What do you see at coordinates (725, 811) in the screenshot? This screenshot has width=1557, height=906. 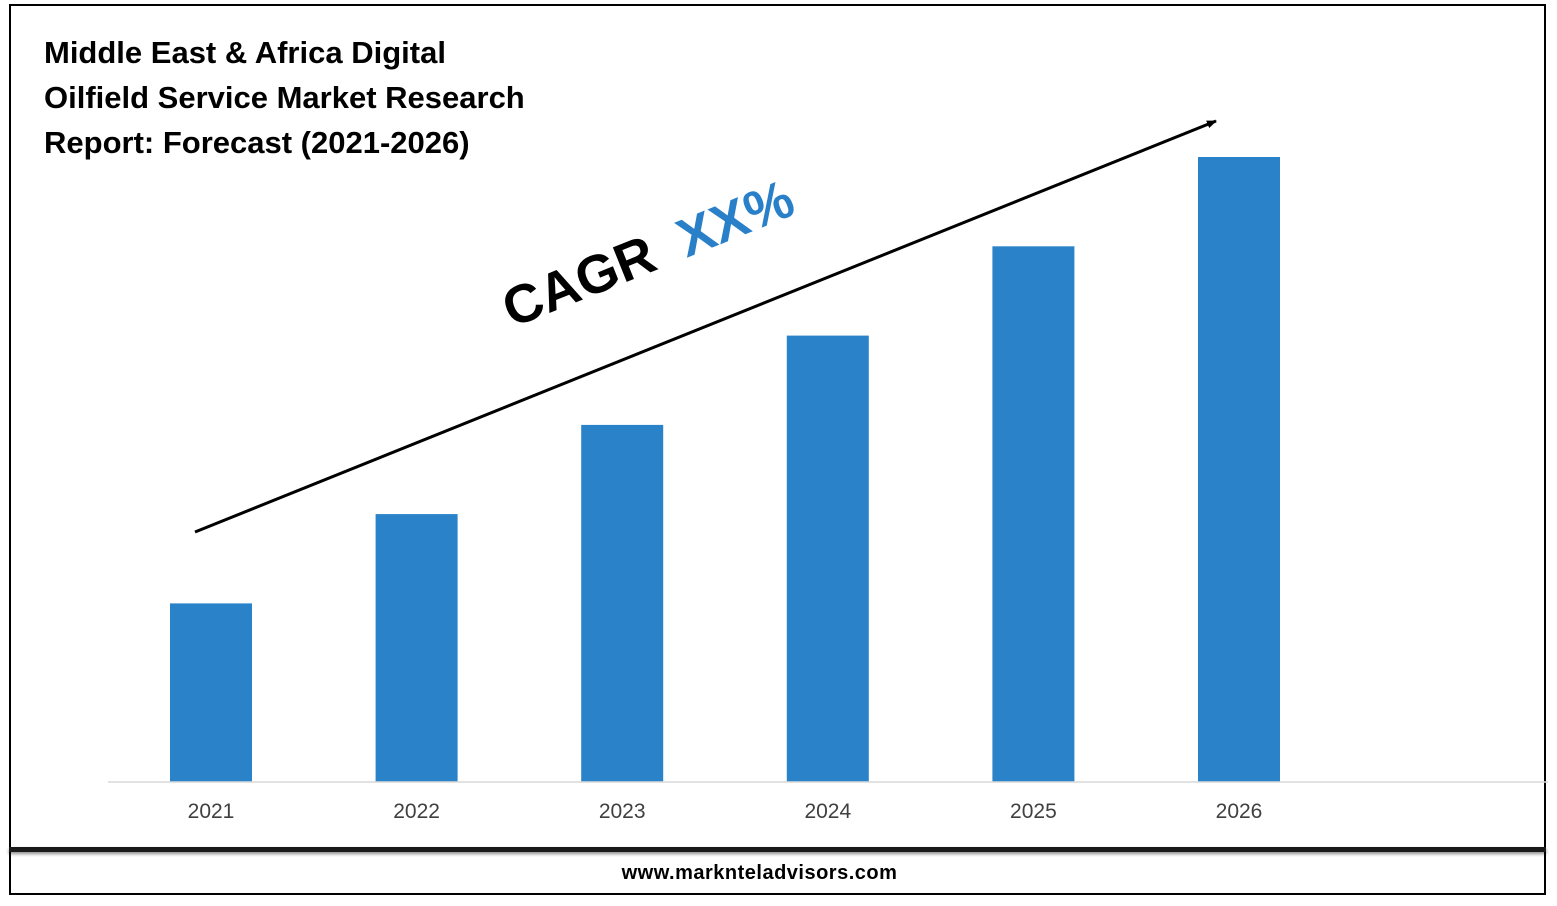 I see `x-tick-labels-group: 2021 2022 2023 2024 2025 2026` at bounding box center [725, 811].